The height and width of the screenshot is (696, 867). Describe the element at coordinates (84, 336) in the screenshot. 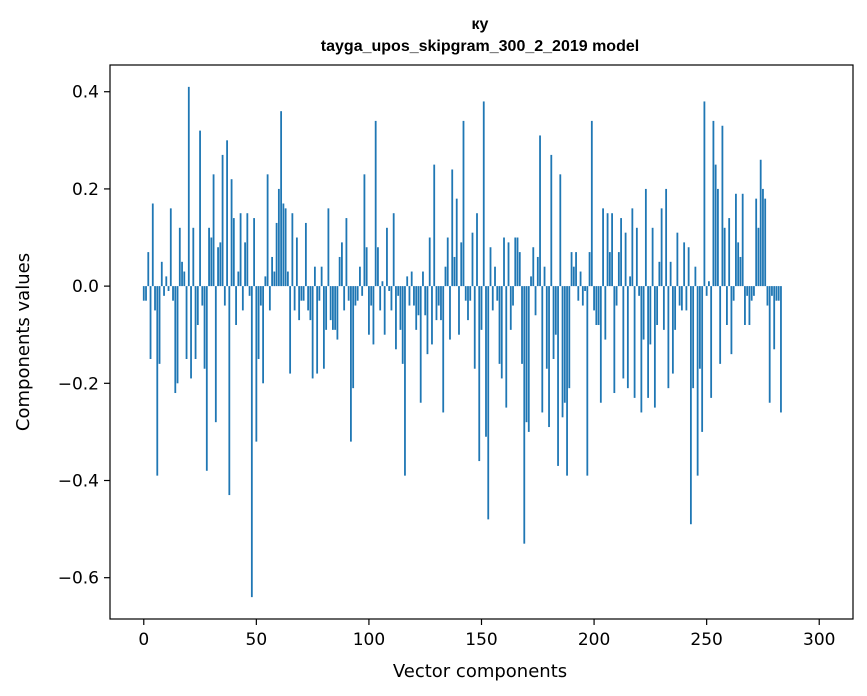

I see `y-axis: 0.4 0.2 0.0 −0.2 −0.4 −0.6` at that location.